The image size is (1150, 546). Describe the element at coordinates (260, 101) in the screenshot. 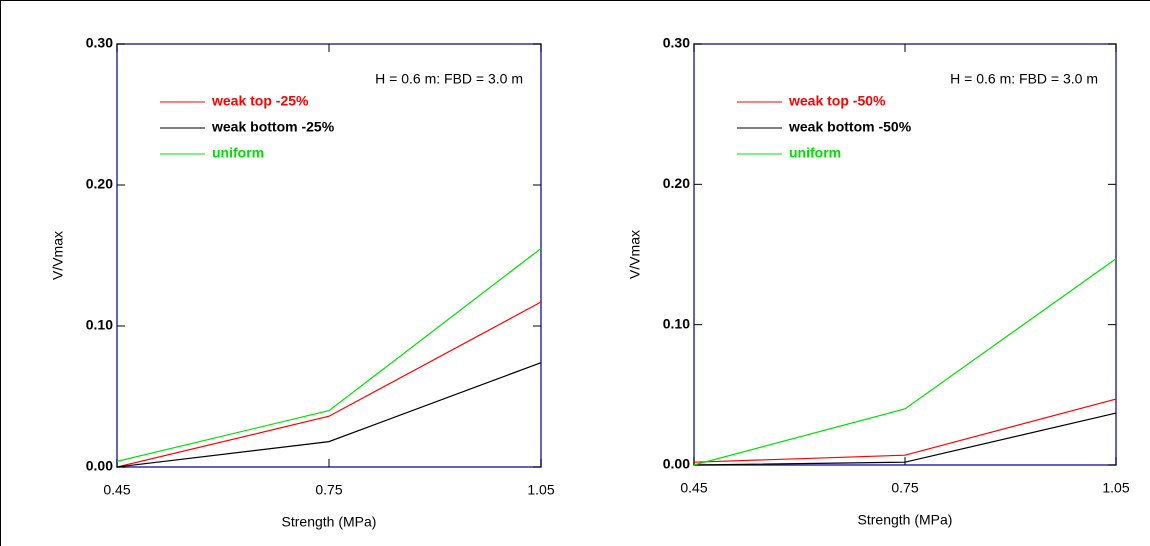

I see `legend-label: weak top -25%` at that location.